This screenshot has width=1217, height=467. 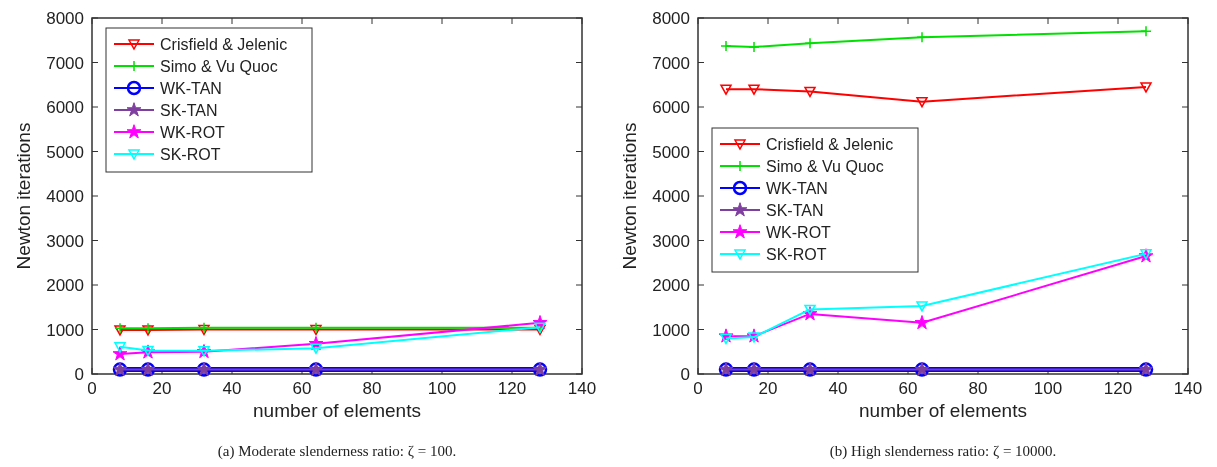 What do you see at coordinates (337, 451) in the screenshot?
I see `text: (a) Moderate slenderness ratio: ζ = 100.` at bounding box center [337, 451].